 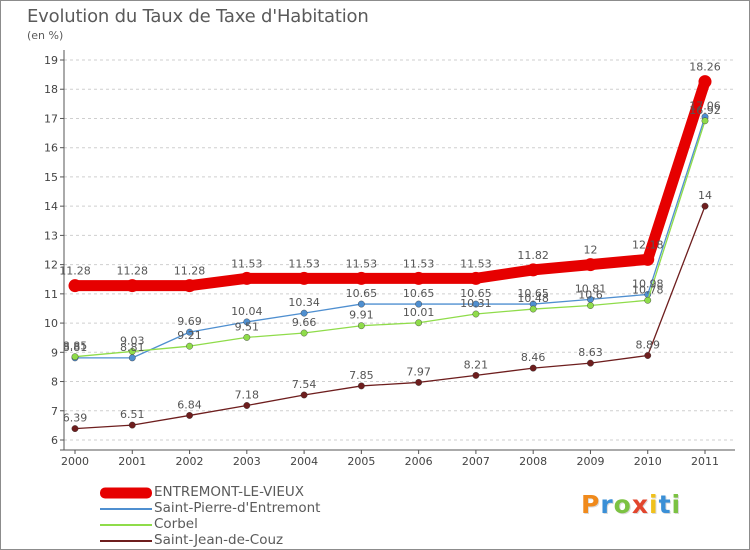 I want to click on legend-item: Saint-Jean-de-Couz, so click(x=250, y=540).